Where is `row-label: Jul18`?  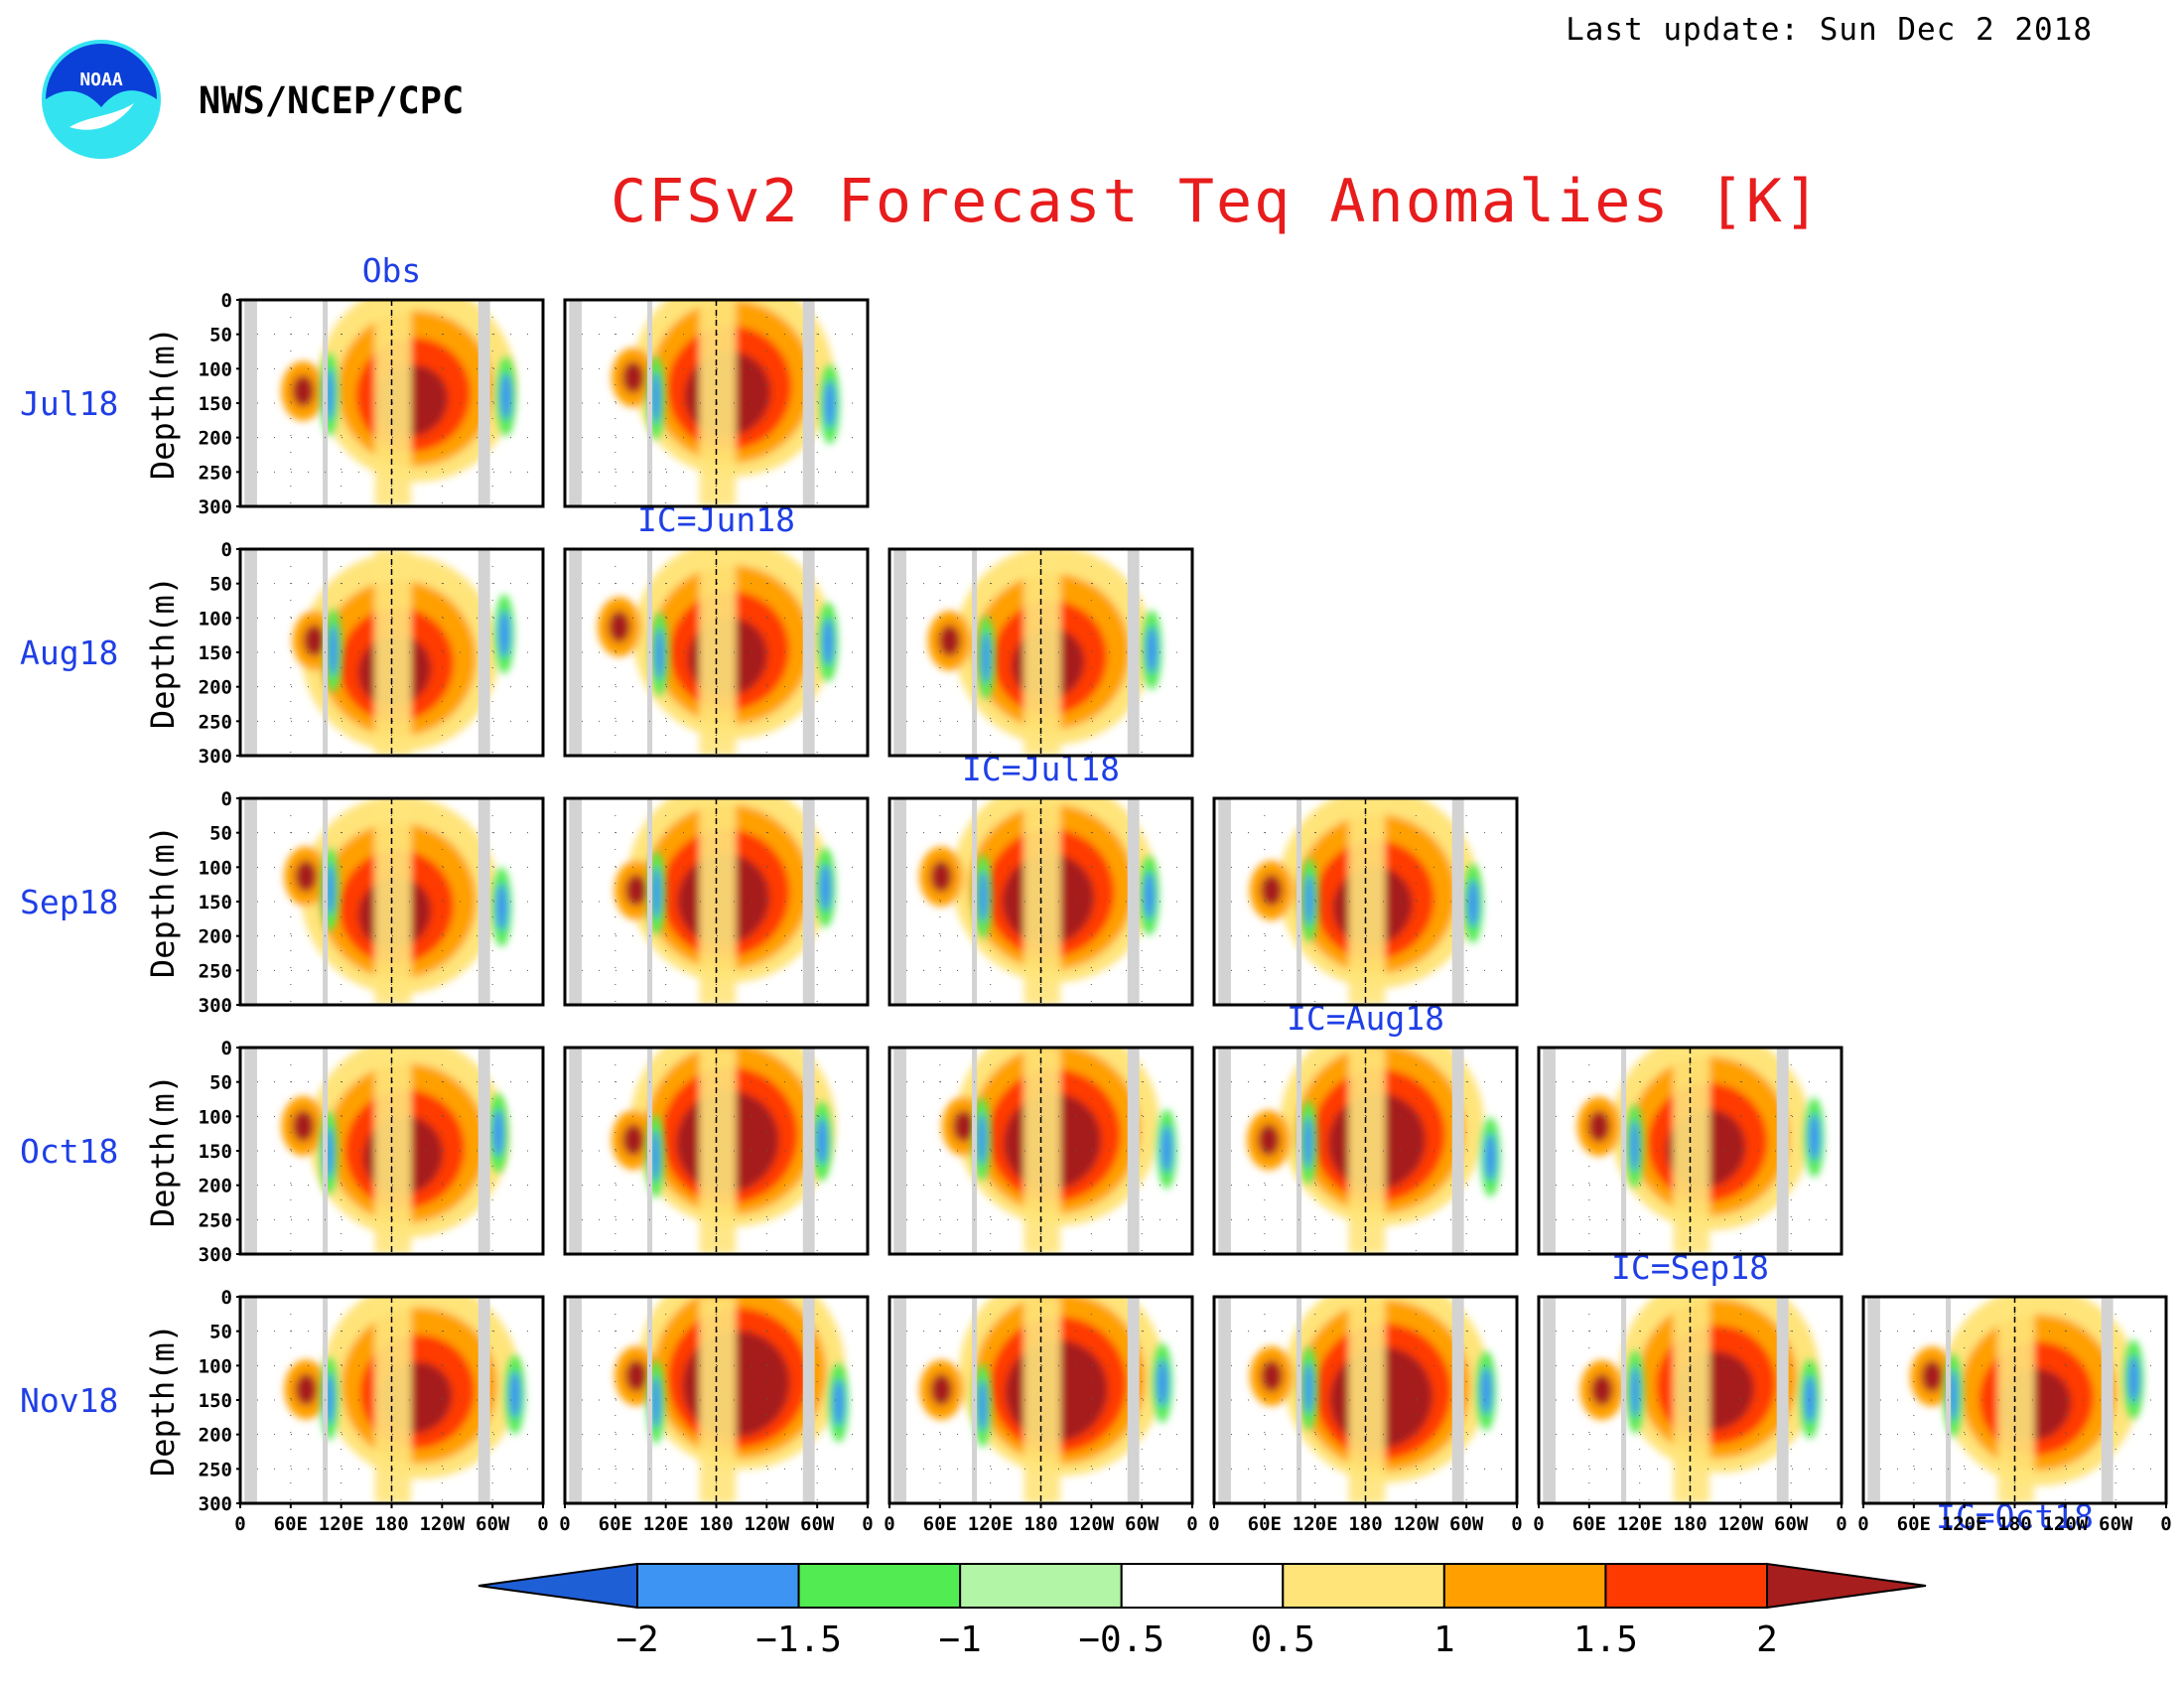 row-label: Jul18 is located at coordinates (69, 403).